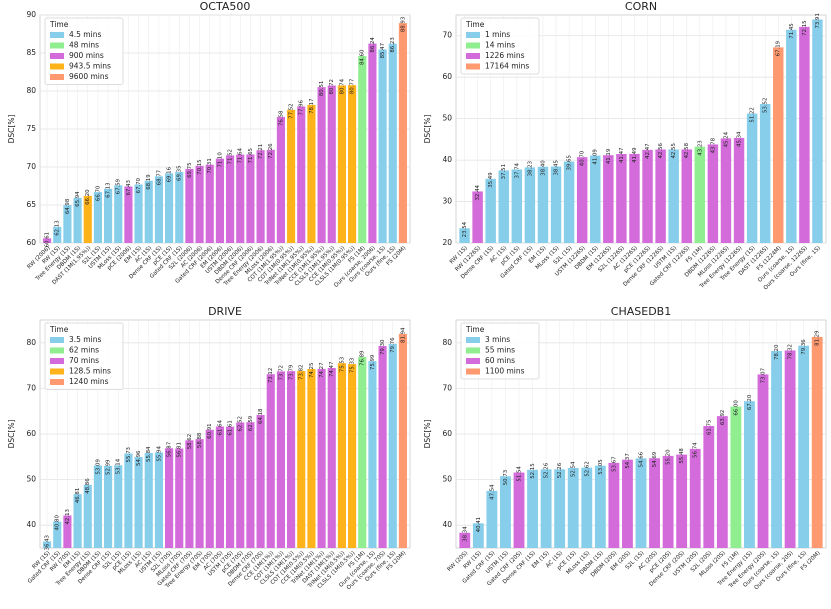 This screenshot has height=609, width=831. What do you see at coordinates (682, 456) in the screenshot?
I see `value-label: 55.48` at bounding box center [682, 456].